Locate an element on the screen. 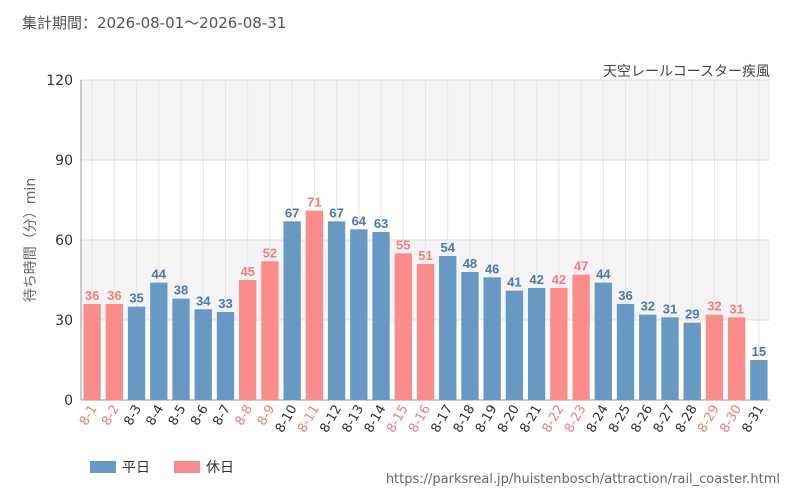  x-tick-label: 8-15 is located at coordinates (398, 419).